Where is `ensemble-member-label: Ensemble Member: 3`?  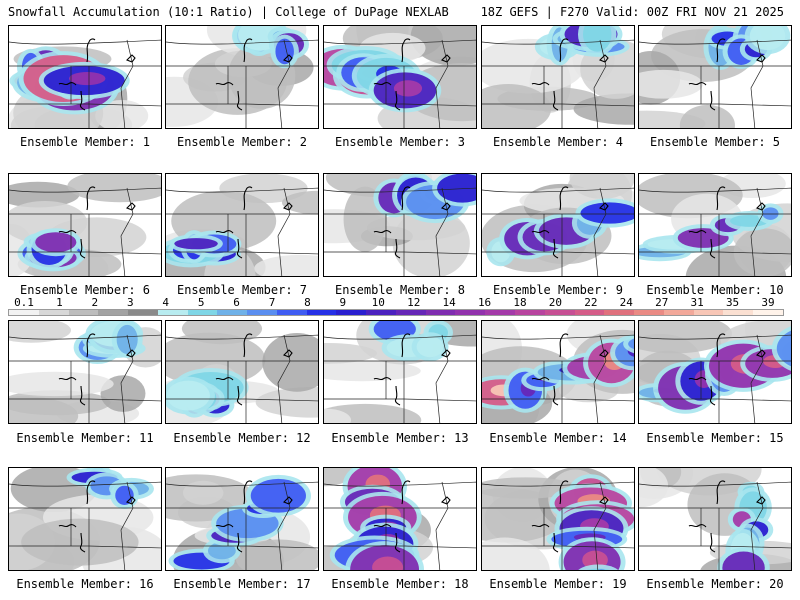 ensemble-member-label: Ensemble Member: 3 is located at coordinates (400, 142).